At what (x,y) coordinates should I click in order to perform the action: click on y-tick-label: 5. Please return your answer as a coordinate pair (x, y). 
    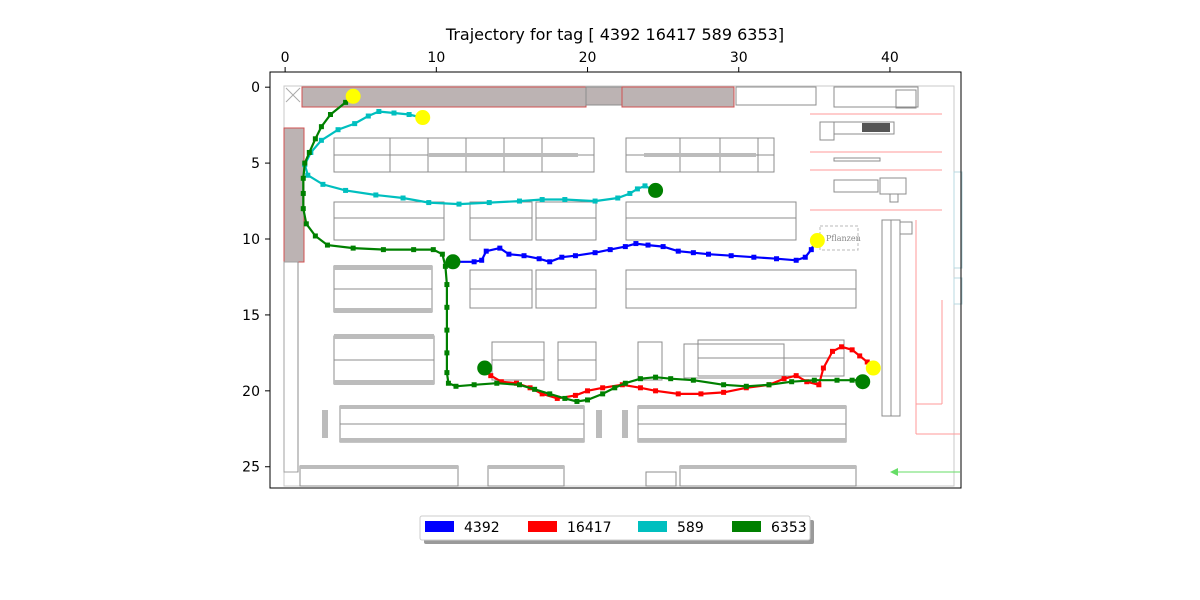
    Looking at the image, I should click on (255, 164).